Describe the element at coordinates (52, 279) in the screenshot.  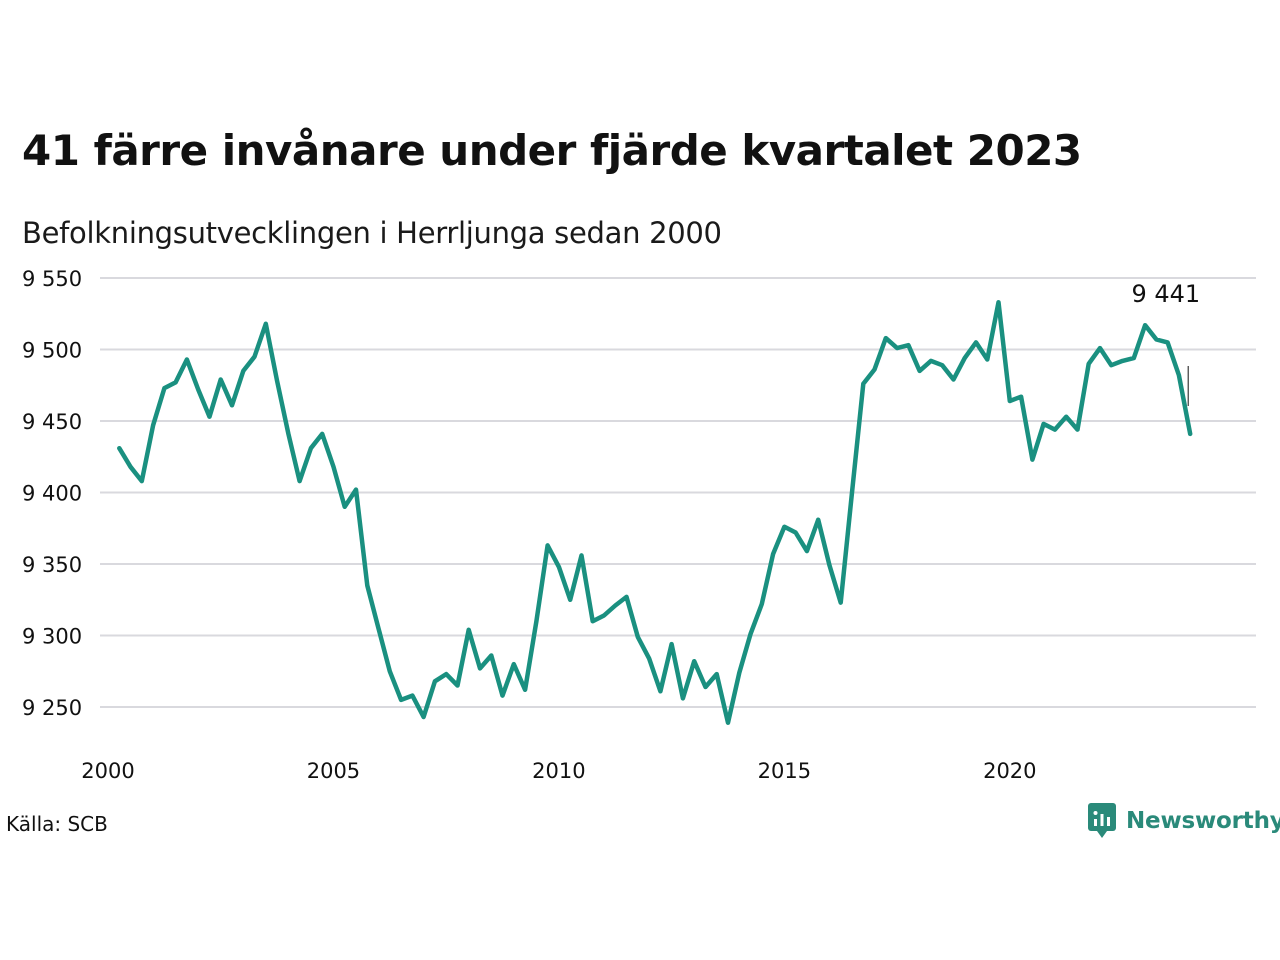
I see `y-tick-label: 9 550` at that location.